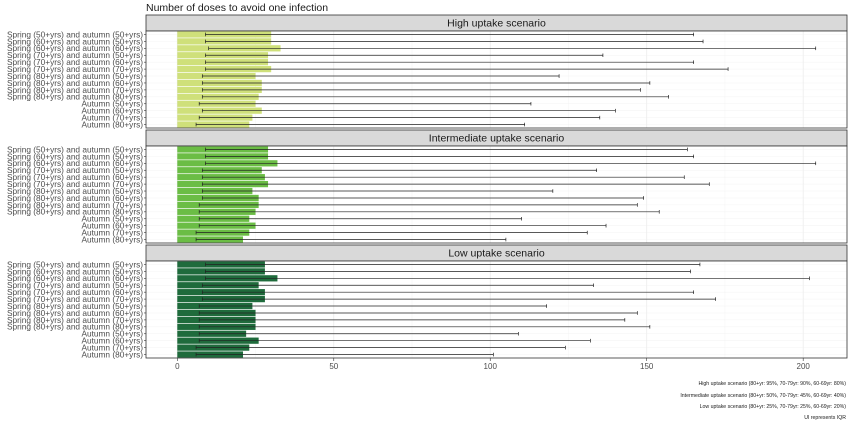  I want to click on x-tick-label: 100, so click(491, 366).